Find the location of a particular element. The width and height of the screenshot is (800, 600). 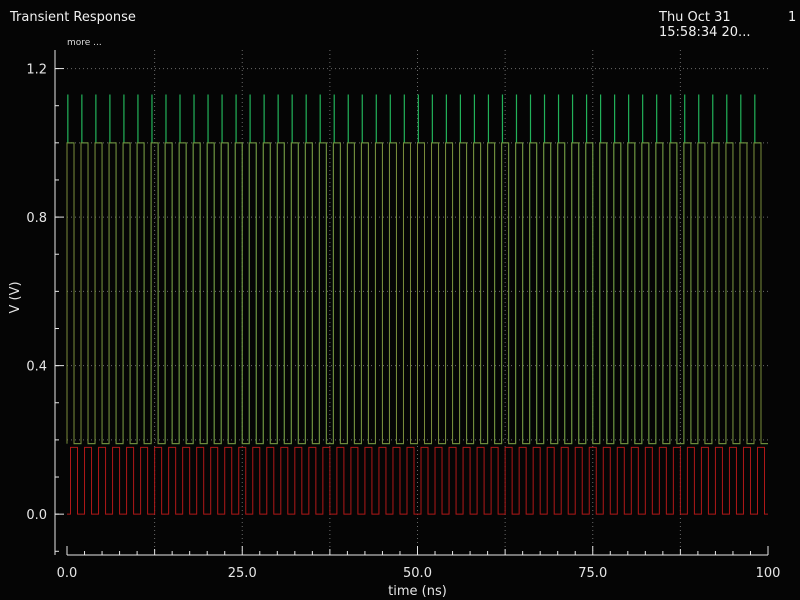

date-line-1: Thu Oct 31 is located at coordinates (695, 17).